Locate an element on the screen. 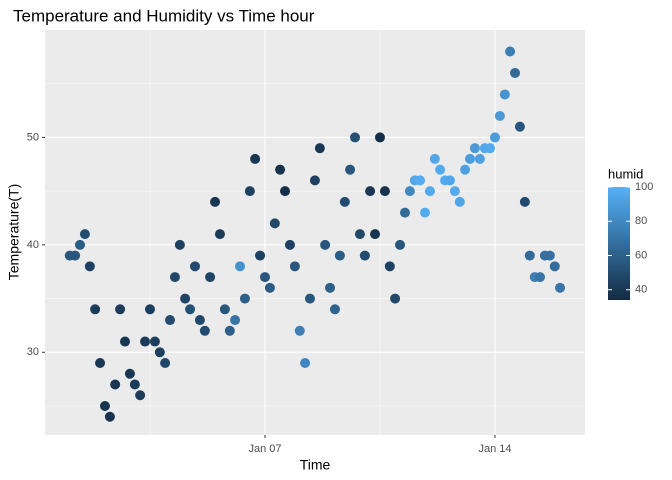 The image size is (672, 480). x-axis-title: Time is located at coordinates (315, 465).